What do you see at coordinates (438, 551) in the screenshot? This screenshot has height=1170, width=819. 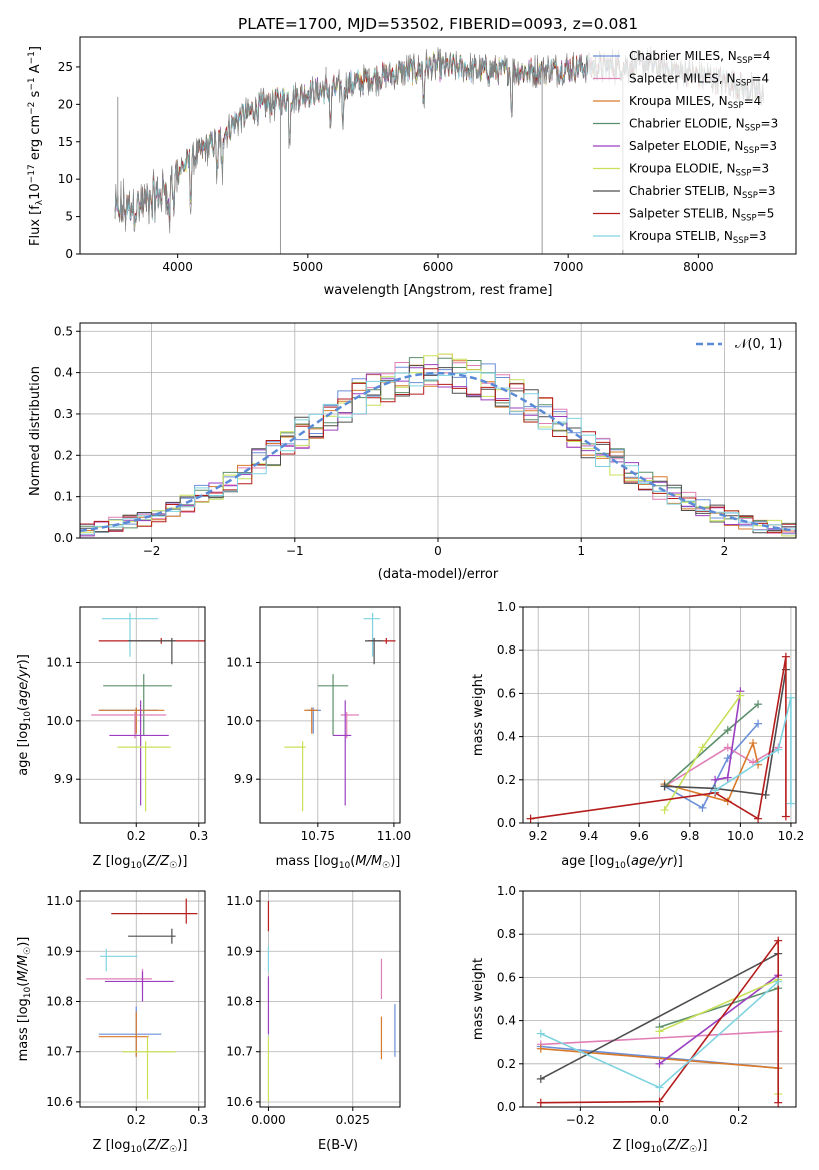 I see `residual-xtick-label: 0` at bounding box center [438, 551].